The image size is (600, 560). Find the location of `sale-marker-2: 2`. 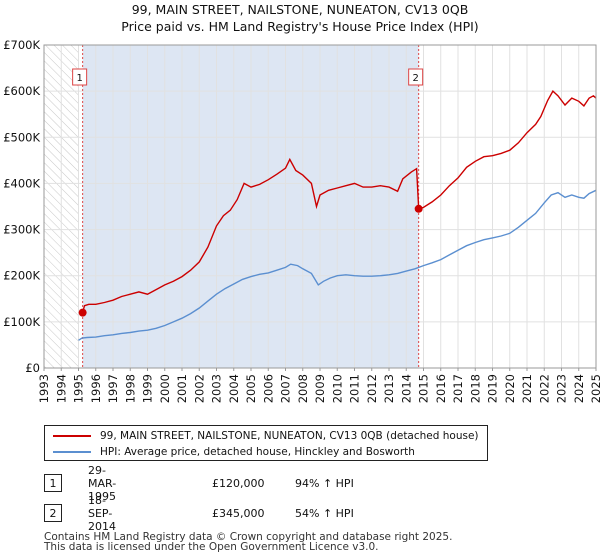

sale-marker-2: 2 is located at coordinates (416, 77).